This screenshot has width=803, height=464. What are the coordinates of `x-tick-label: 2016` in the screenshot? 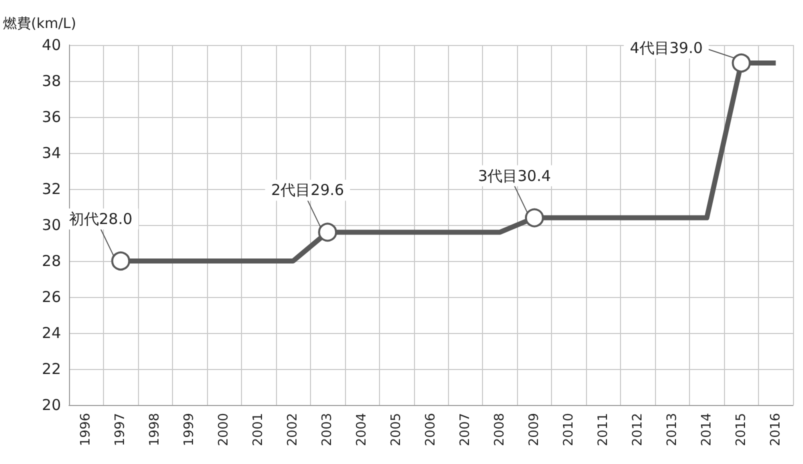 It's located at (776, 429).